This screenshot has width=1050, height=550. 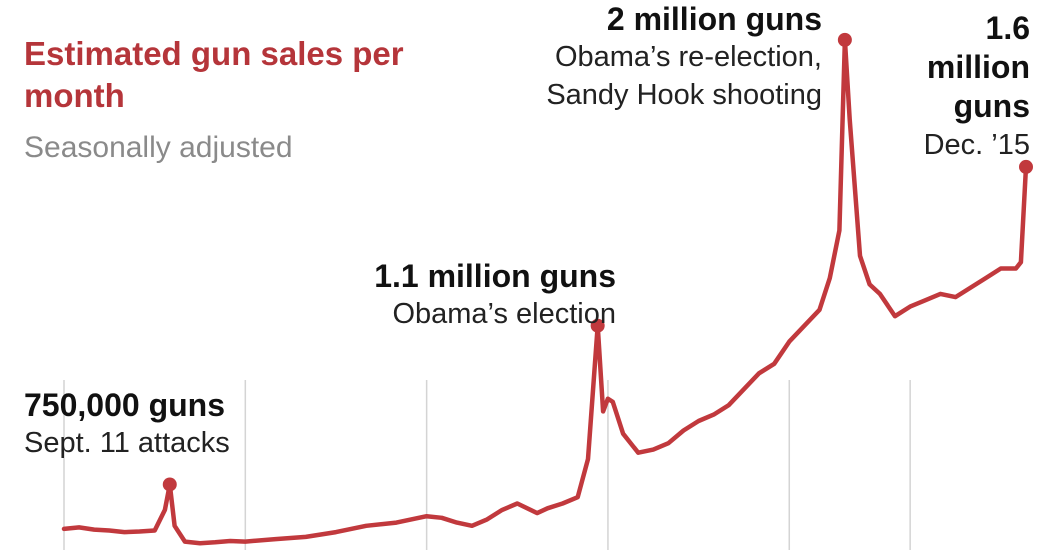 What do you see at coordinates (169, 484) in the screenshot?
I see `peak-marker-a2001` at bounding box center [169, 484].